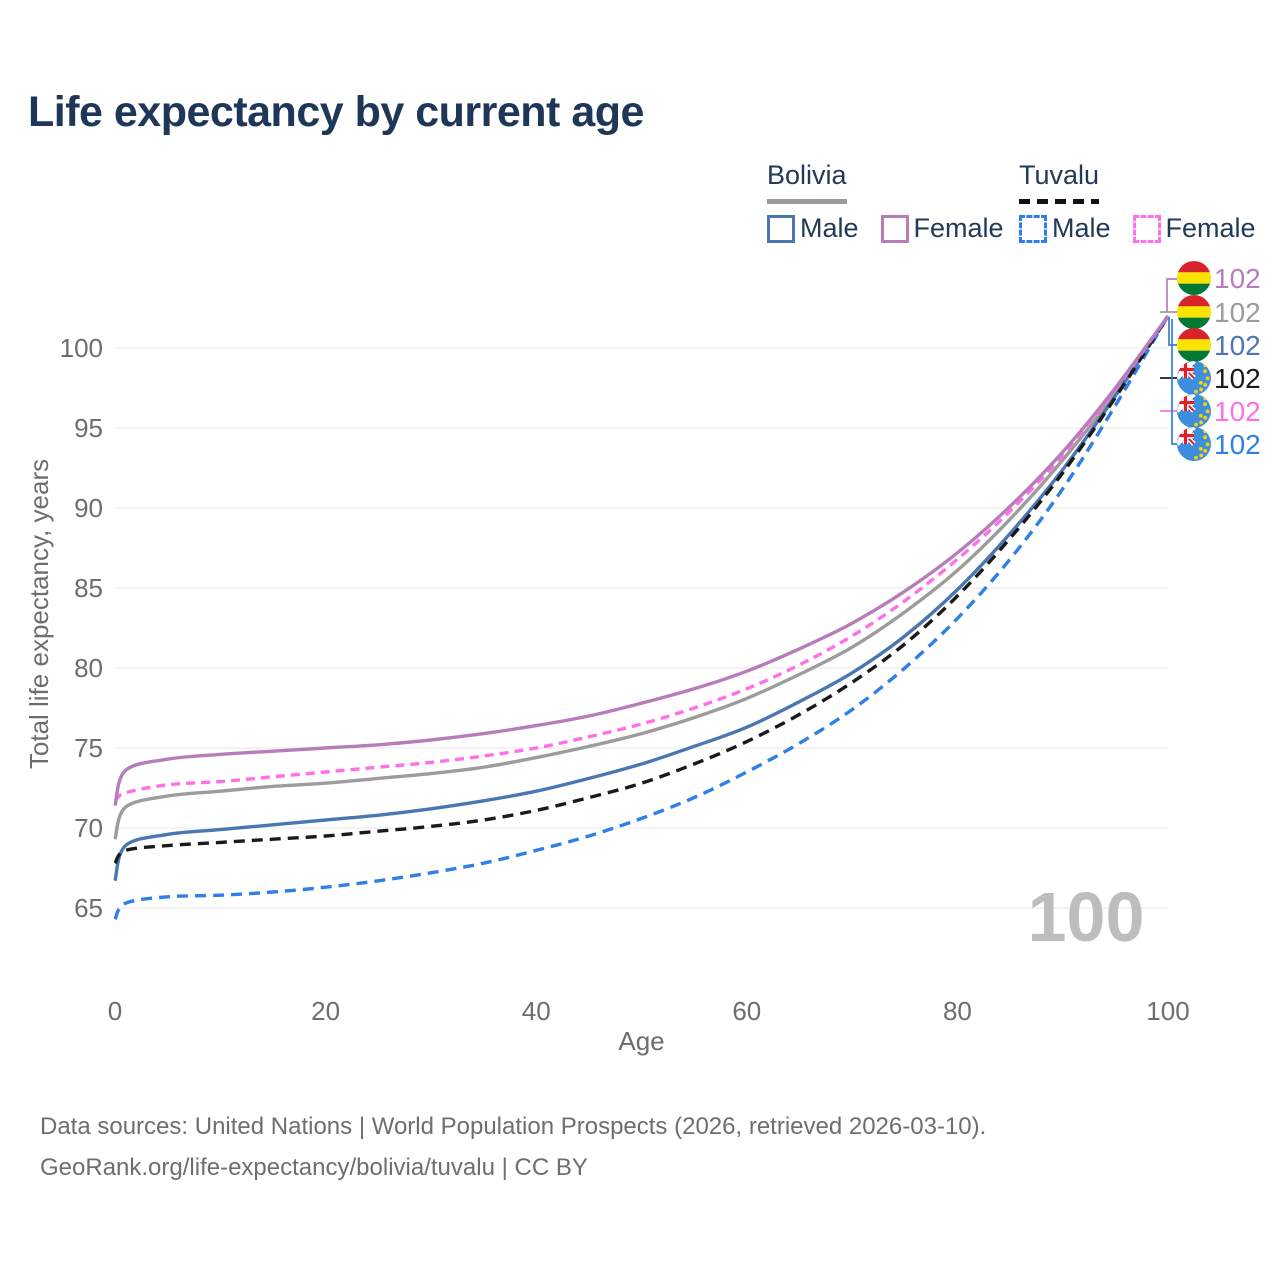 The image size is (1280, 1280). Describe the element at coordinates (885, 182) in the screenshot. I see `legend-header-bolivia: Bolivia` at that location.